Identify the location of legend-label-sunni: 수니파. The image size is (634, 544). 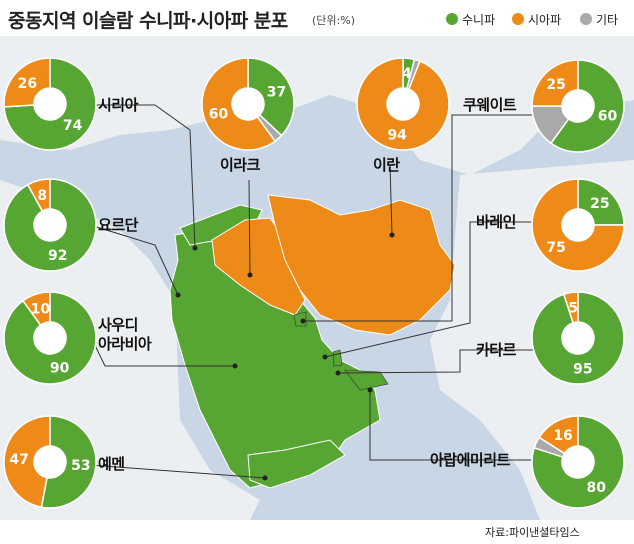
(479, 19).